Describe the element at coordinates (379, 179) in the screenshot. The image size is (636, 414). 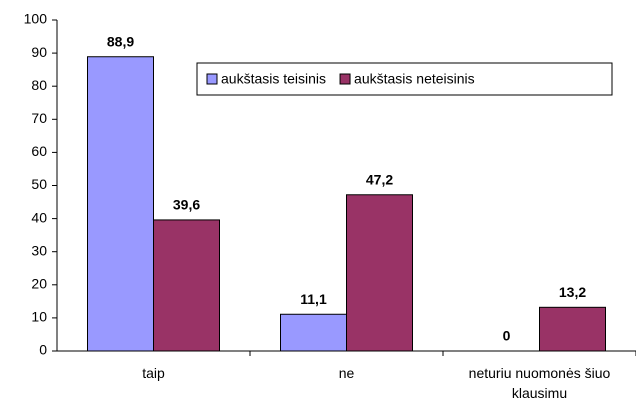
I see `value-label: 47,2` at that location.